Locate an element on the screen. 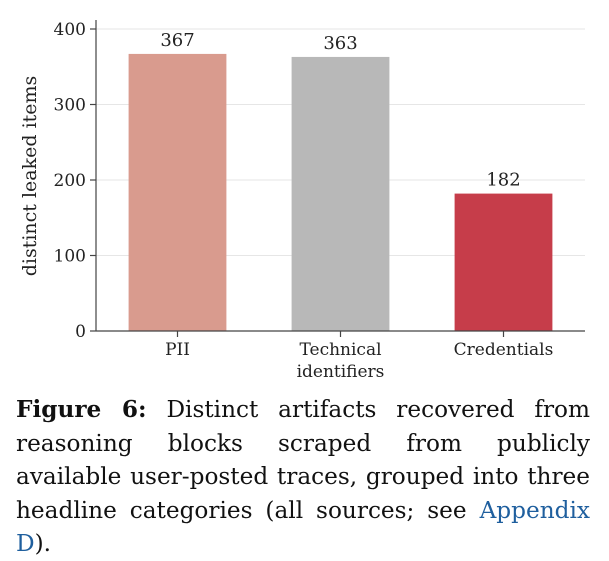  y-tick-label: 100 is located at coordinates (70, 257).